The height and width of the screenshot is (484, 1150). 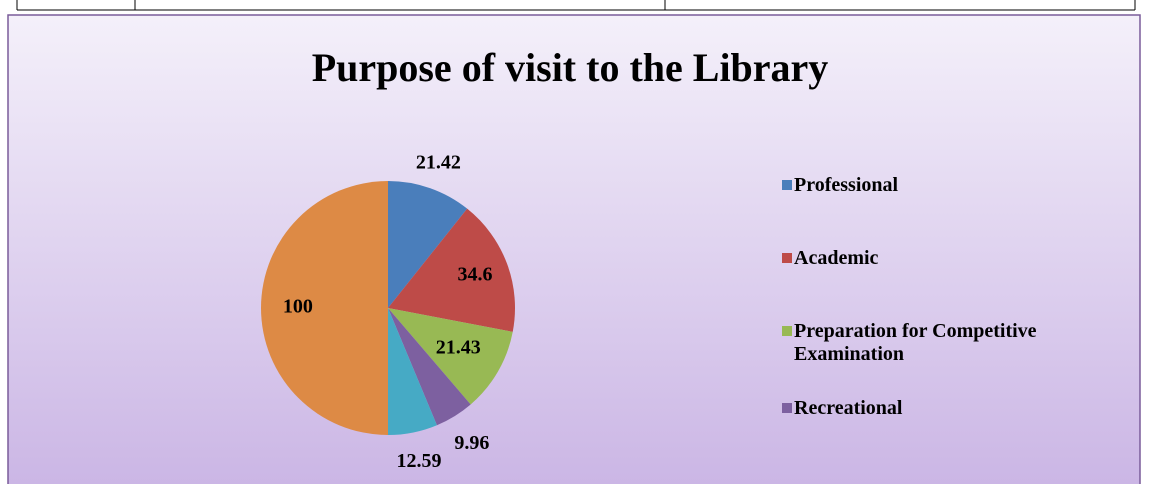 What do you see at coordinates (438, 163) in the screenshot?
I see `data-label: 21.42` at bounding box center [438, 163].